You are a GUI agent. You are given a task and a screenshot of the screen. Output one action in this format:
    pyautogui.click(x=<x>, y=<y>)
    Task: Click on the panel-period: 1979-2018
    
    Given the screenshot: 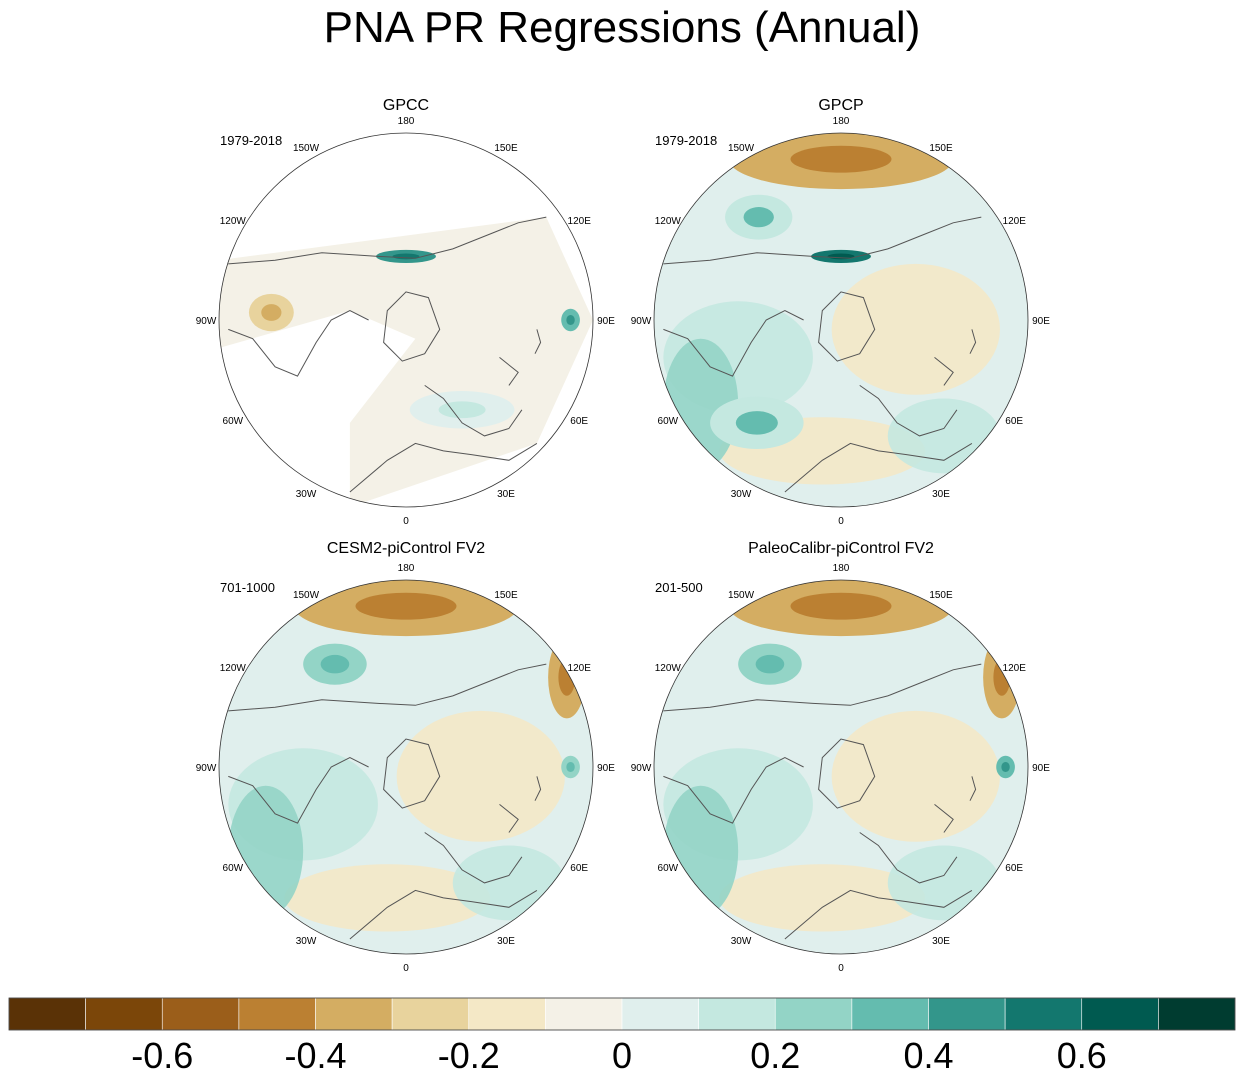 What is the action you would take?
    pyautogui.click(x=686, y=140)
    